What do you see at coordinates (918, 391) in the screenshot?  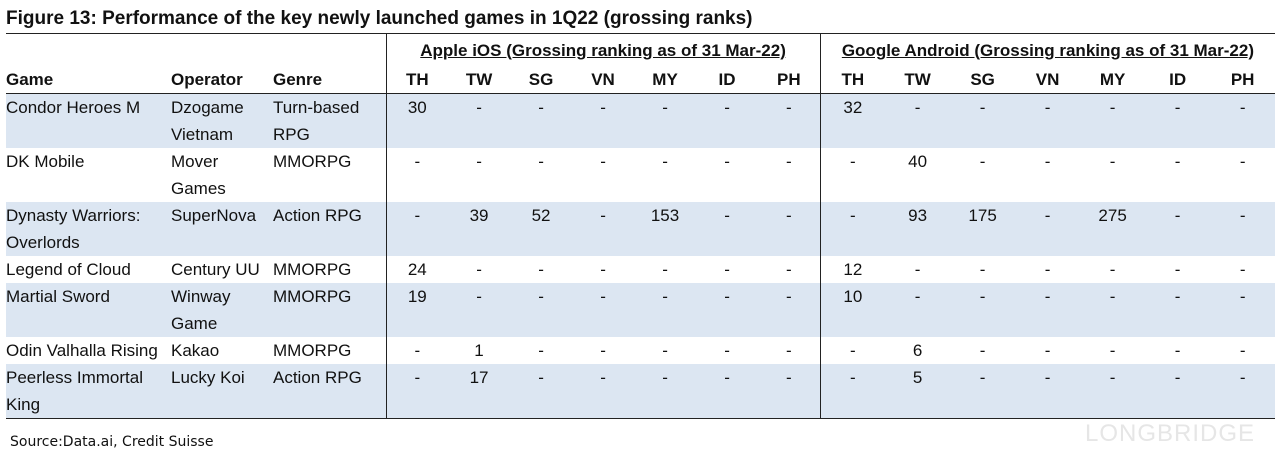 I see `rank: 5` at bounding box center [918, 391].